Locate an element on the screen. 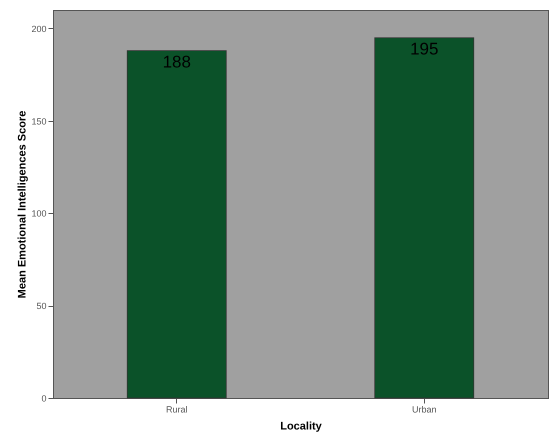 This screenshot has height=443, width=553. y-tick-label: 50 is located at coordinates (41, 306).